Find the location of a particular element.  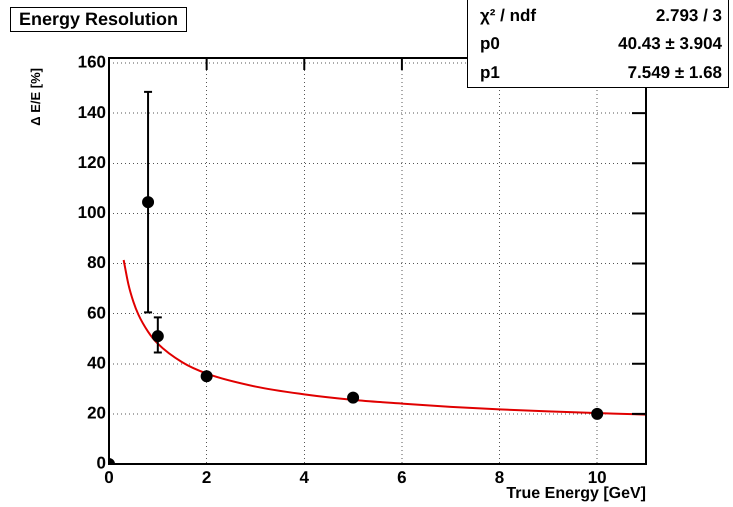

y-tick-label: 100 is located at coordinates (92, 212).